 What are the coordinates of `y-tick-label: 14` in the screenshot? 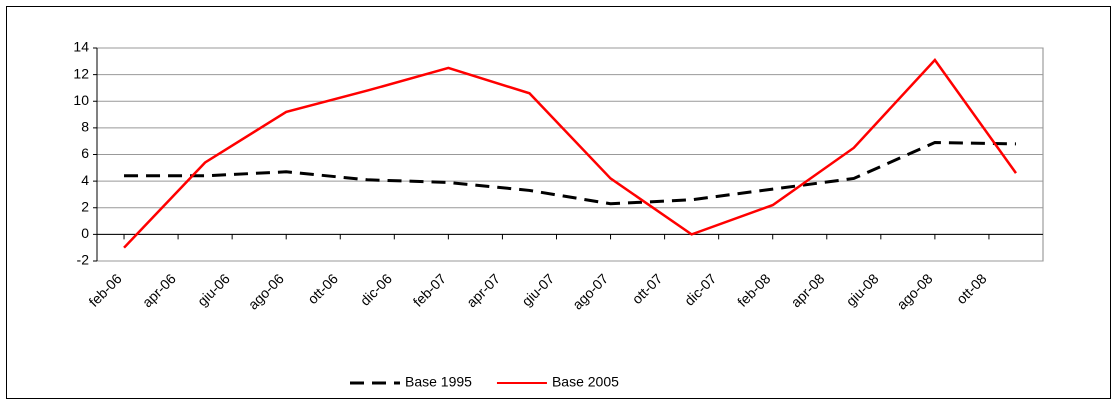 It's located at (81, 47).